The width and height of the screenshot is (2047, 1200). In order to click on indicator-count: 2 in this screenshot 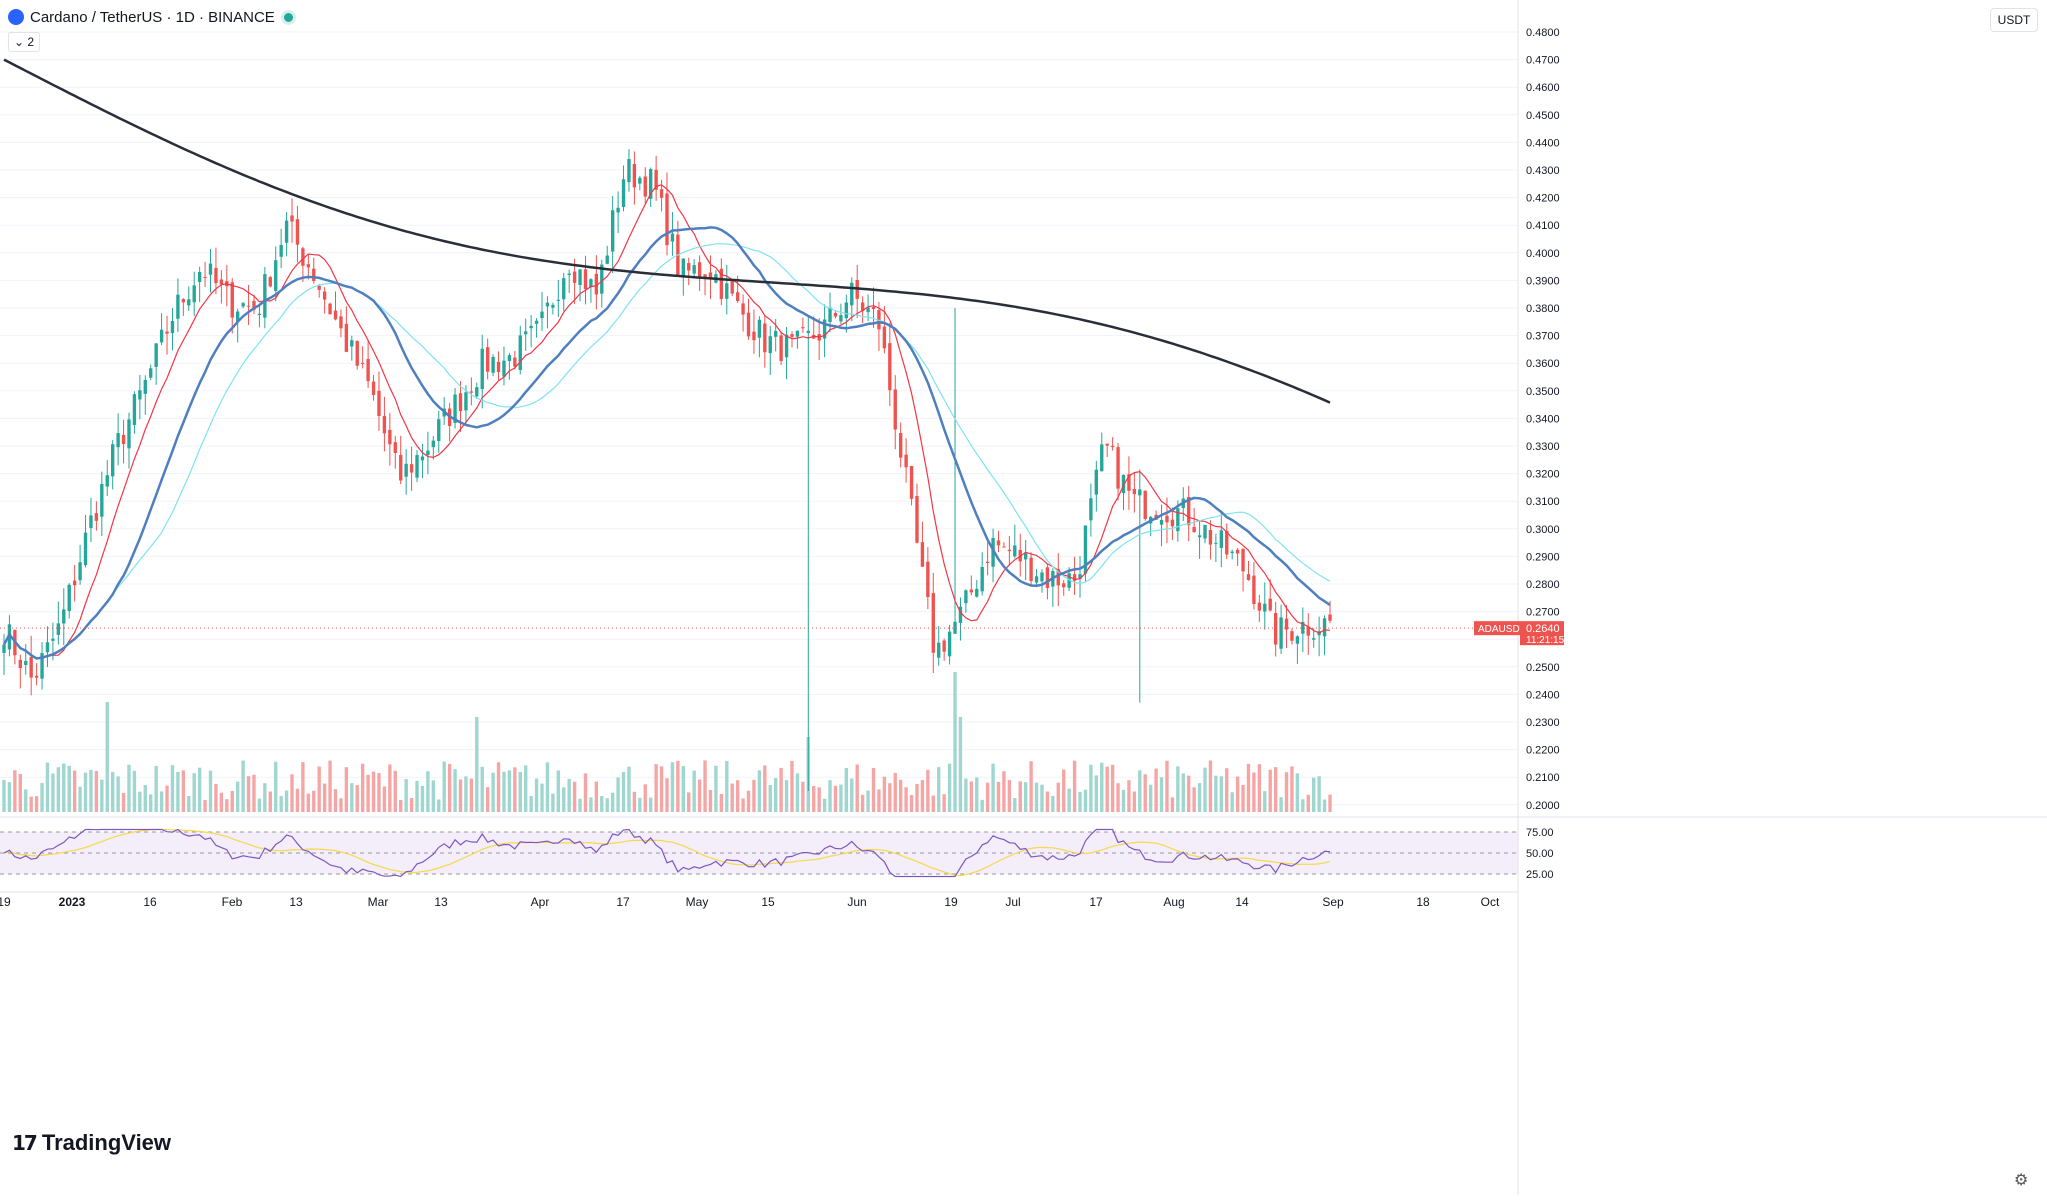, I will do `click(31, 42)`.